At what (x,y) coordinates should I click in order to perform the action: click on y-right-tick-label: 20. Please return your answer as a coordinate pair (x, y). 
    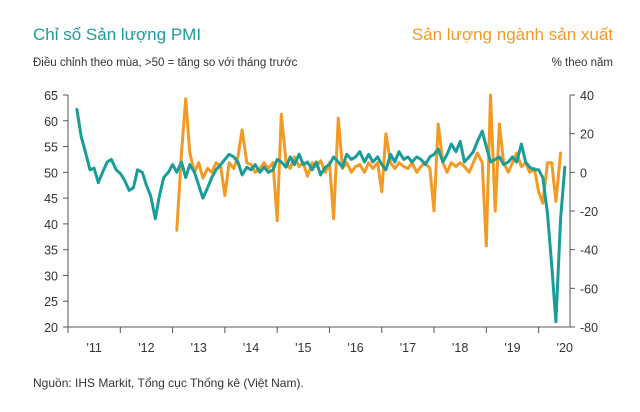
    Looking at the image, I should click on (587, 135).